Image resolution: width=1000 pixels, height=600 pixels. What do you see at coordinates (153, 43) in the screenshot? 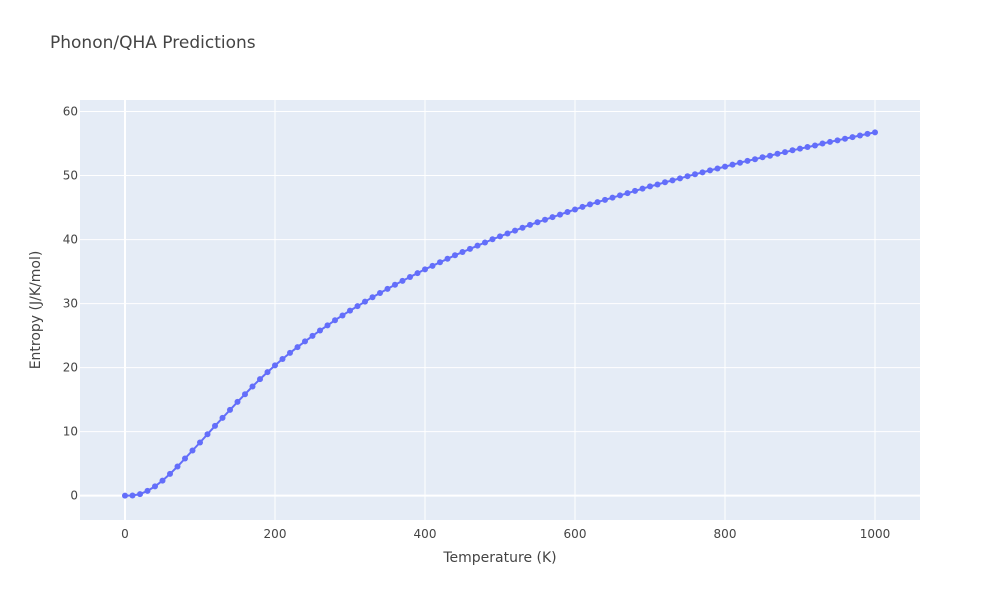
I see `chart-title: Phonon/QHA Predictions` at bounding box center [153, 43].